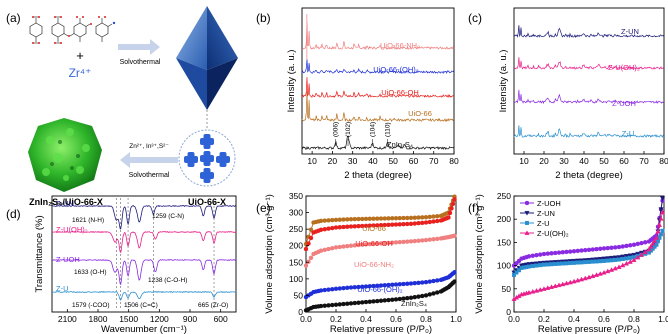 Image resolution: width=668 pixels, height=334 pixels. What do you see at coordinates (589, 81) in the screenshot?
I see `panel-c-frame` at bounding box center [589, 81].